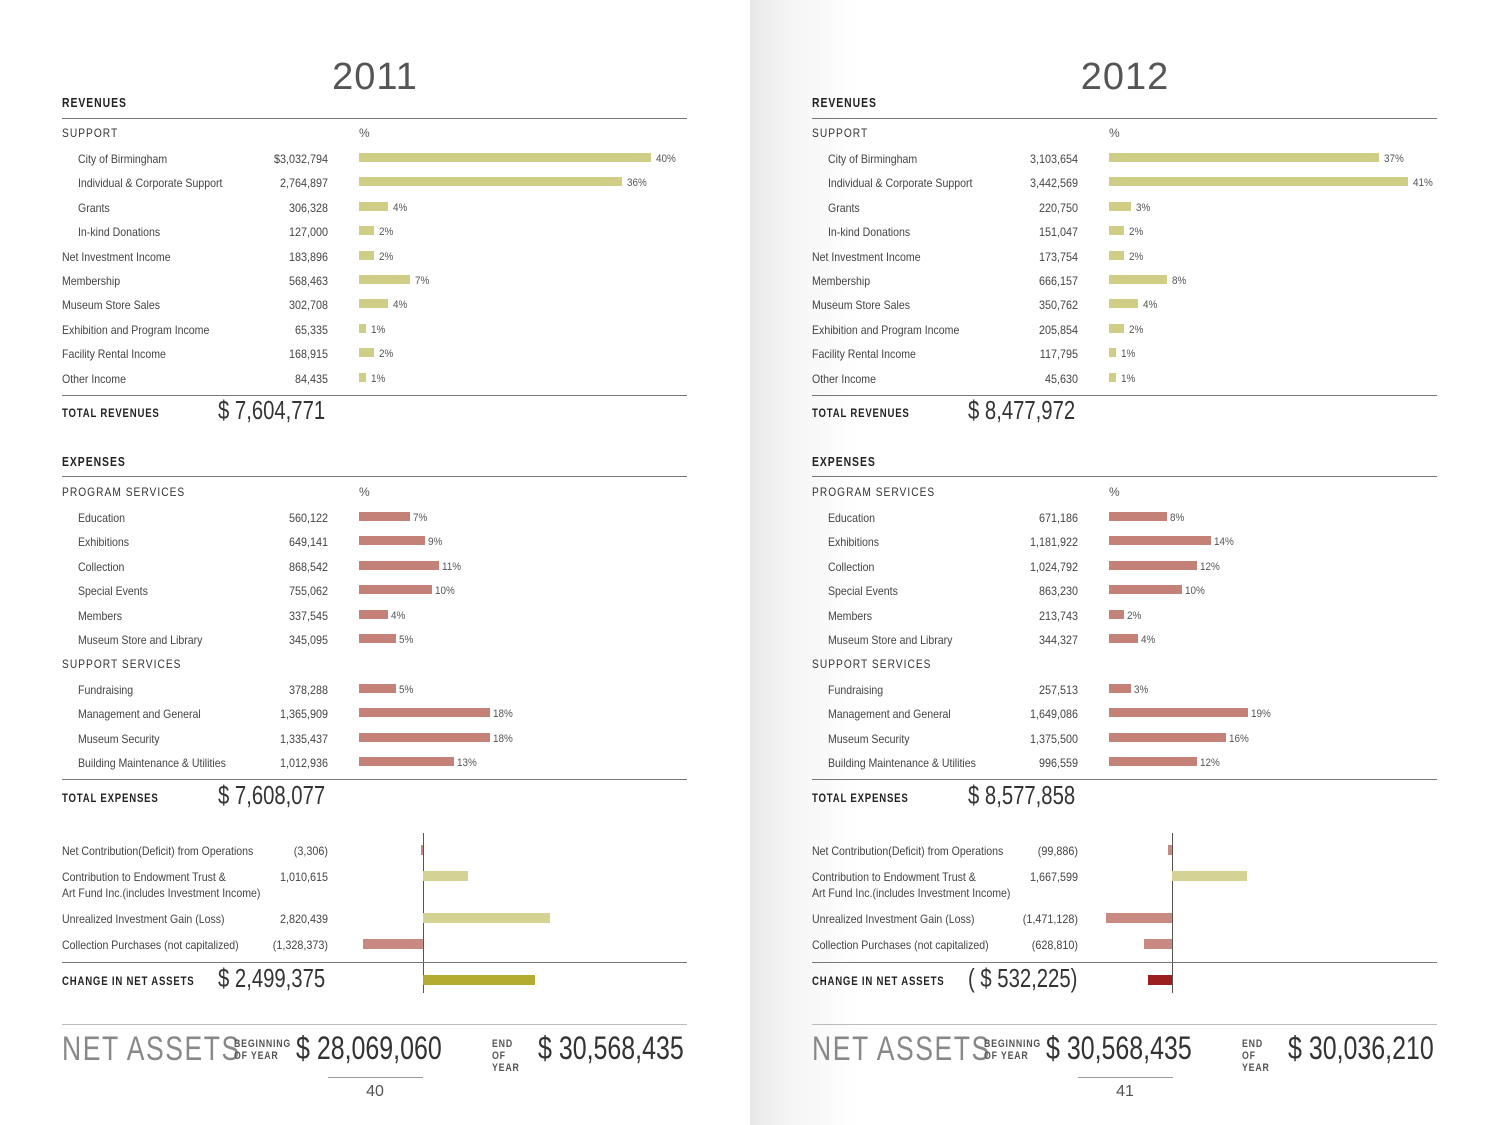  I want to click on revenue-pct: 36%, so click(636, 183).